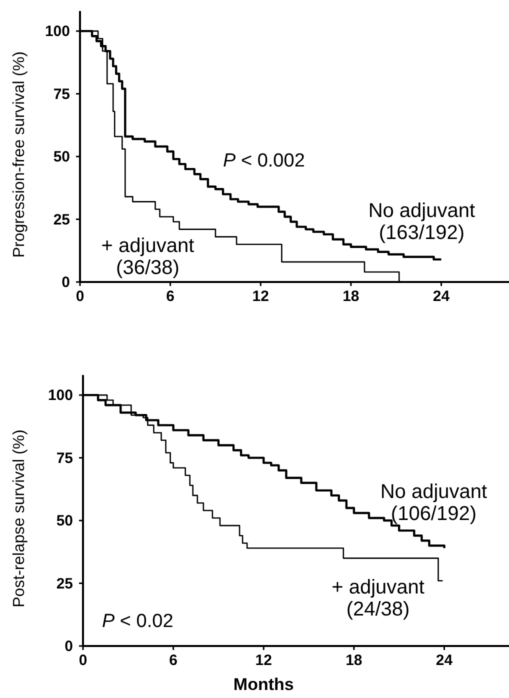  What do you see at coordinates (19, 519) in the screenshot?
I see `y-axis-title: Post-relapse survival (%)` at bounding box center [19, 519].